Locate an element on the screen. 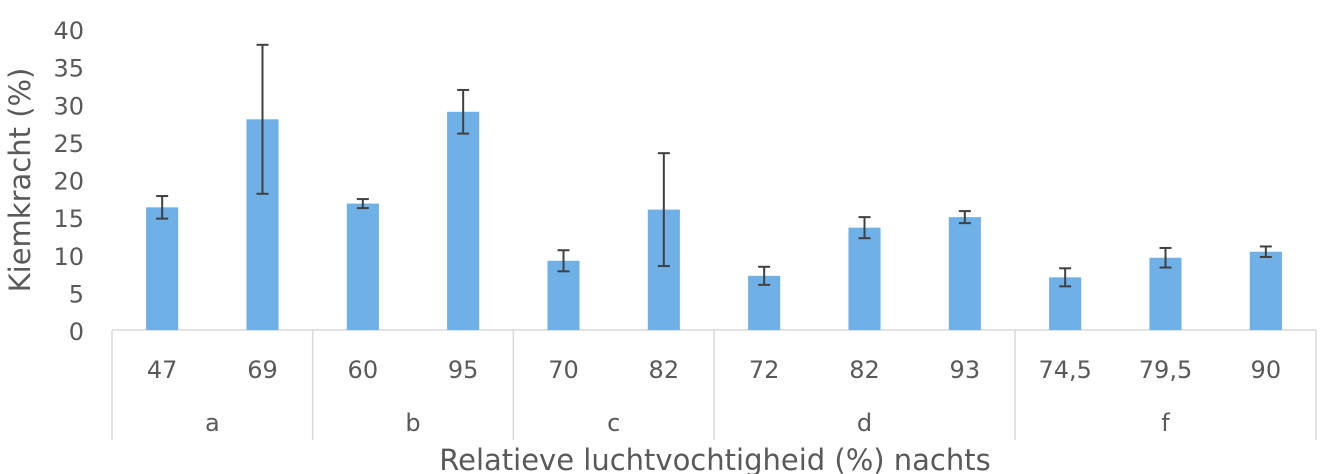 This screenshot has height=474, width=1332. x-tick-label: 60 is located at coordinates (363, 370).